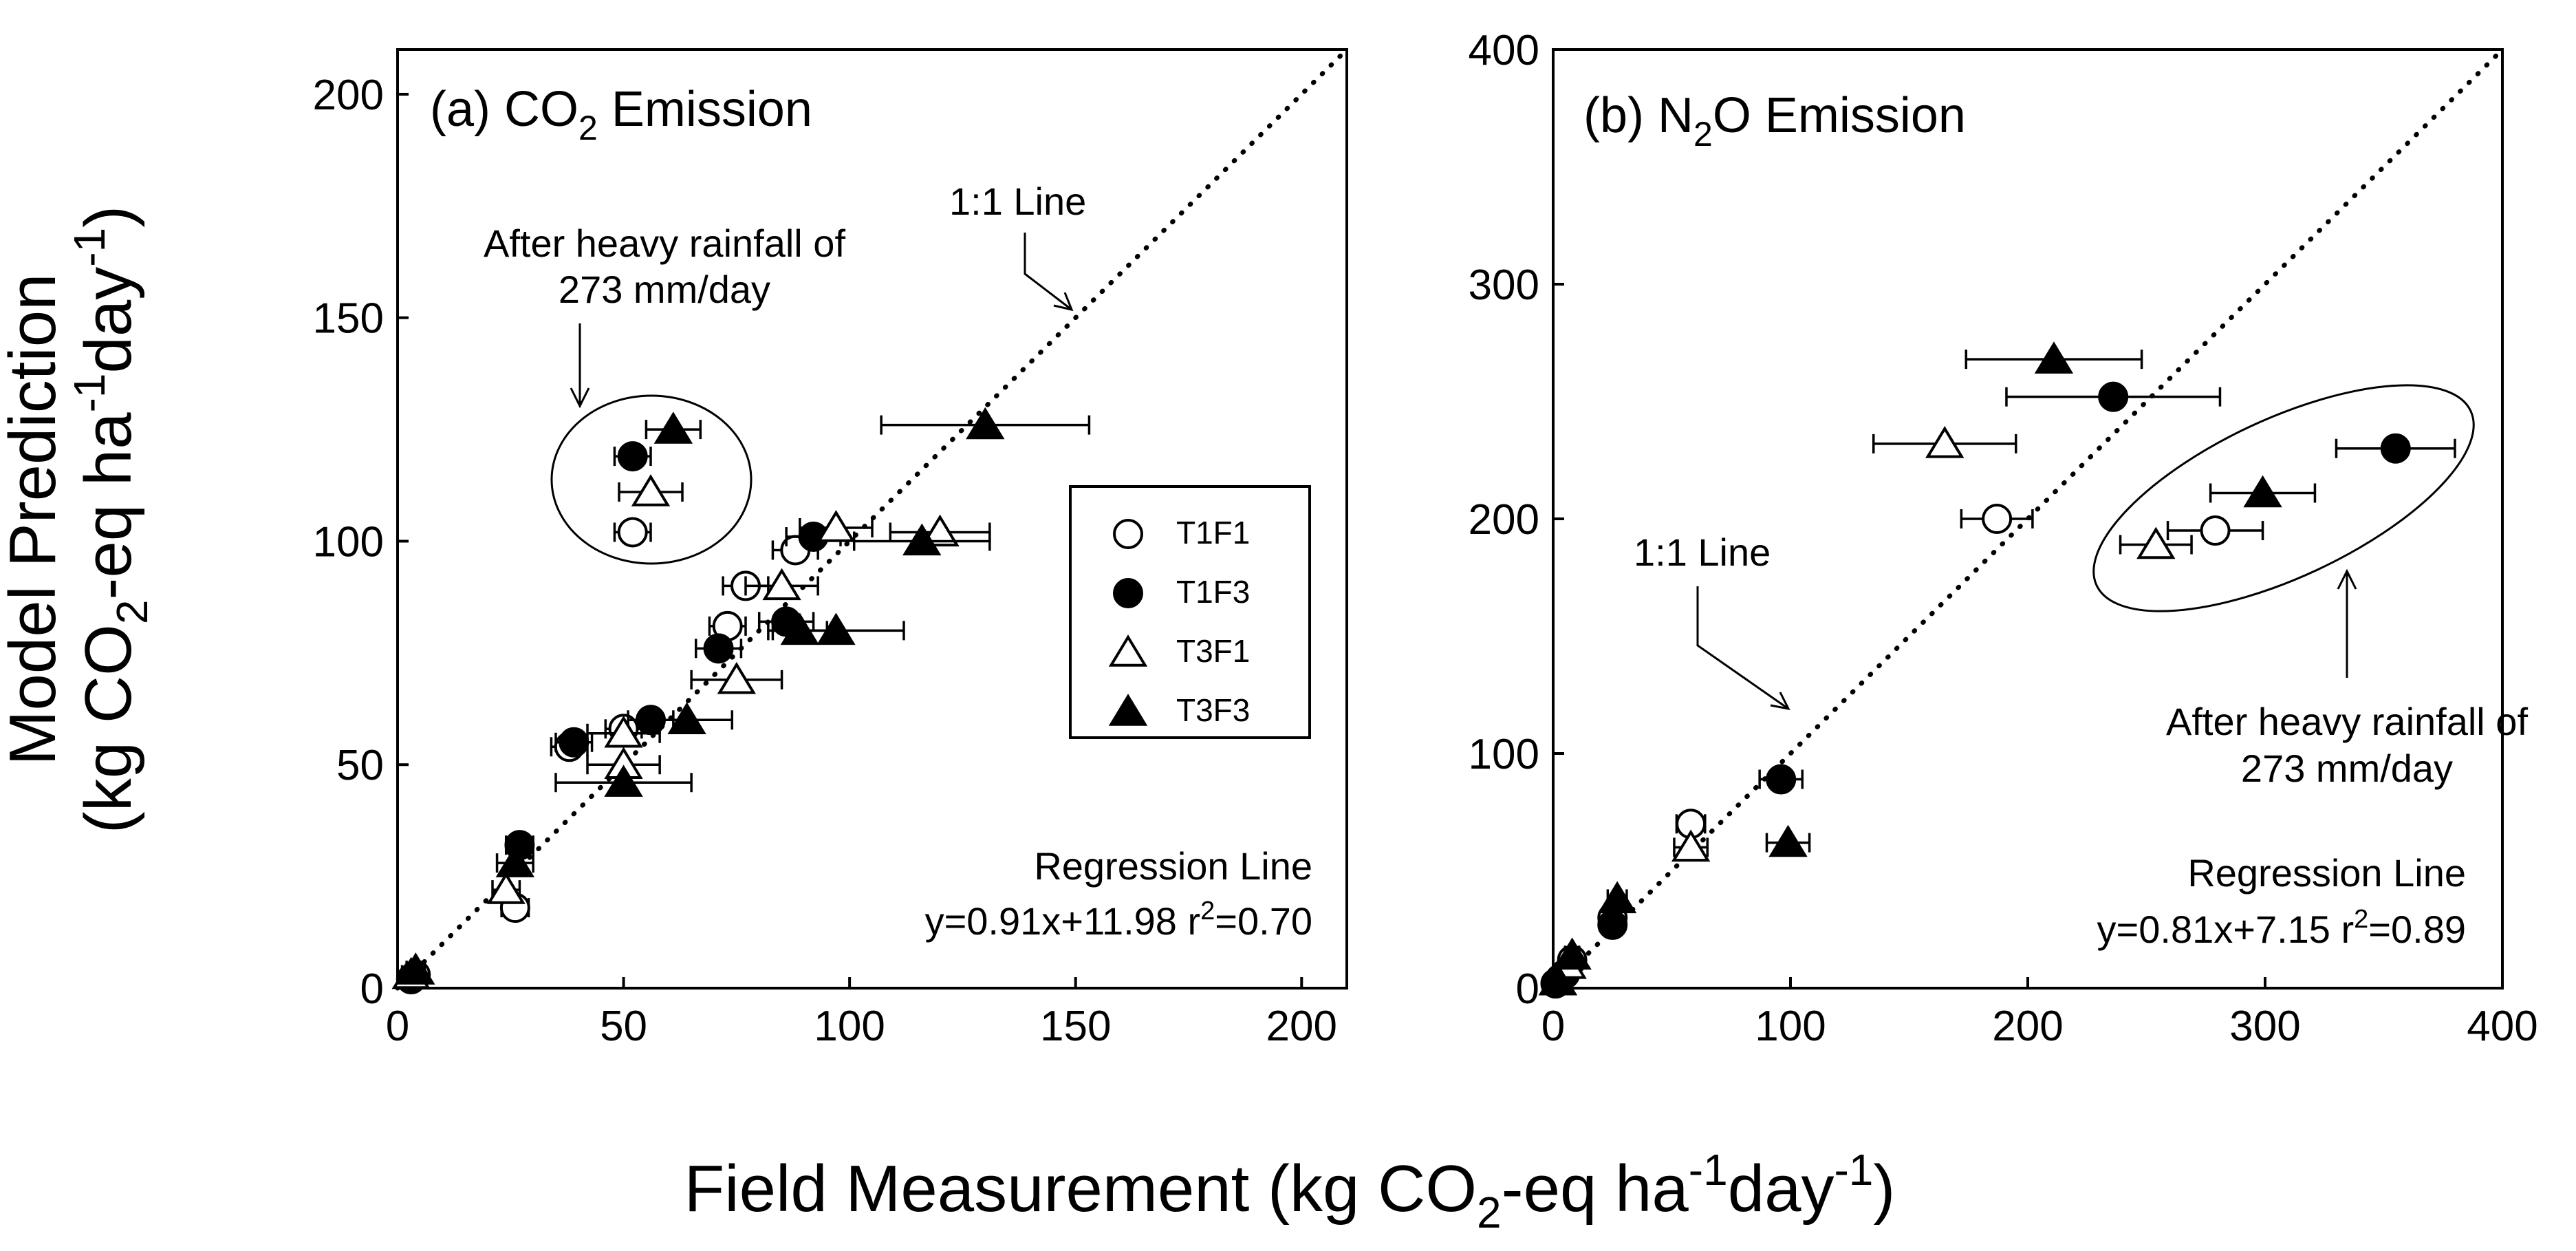 This screenshot has height=1251, width=2576. I want to click on panel-a-y-tick-label: 150, so click(348, 319).